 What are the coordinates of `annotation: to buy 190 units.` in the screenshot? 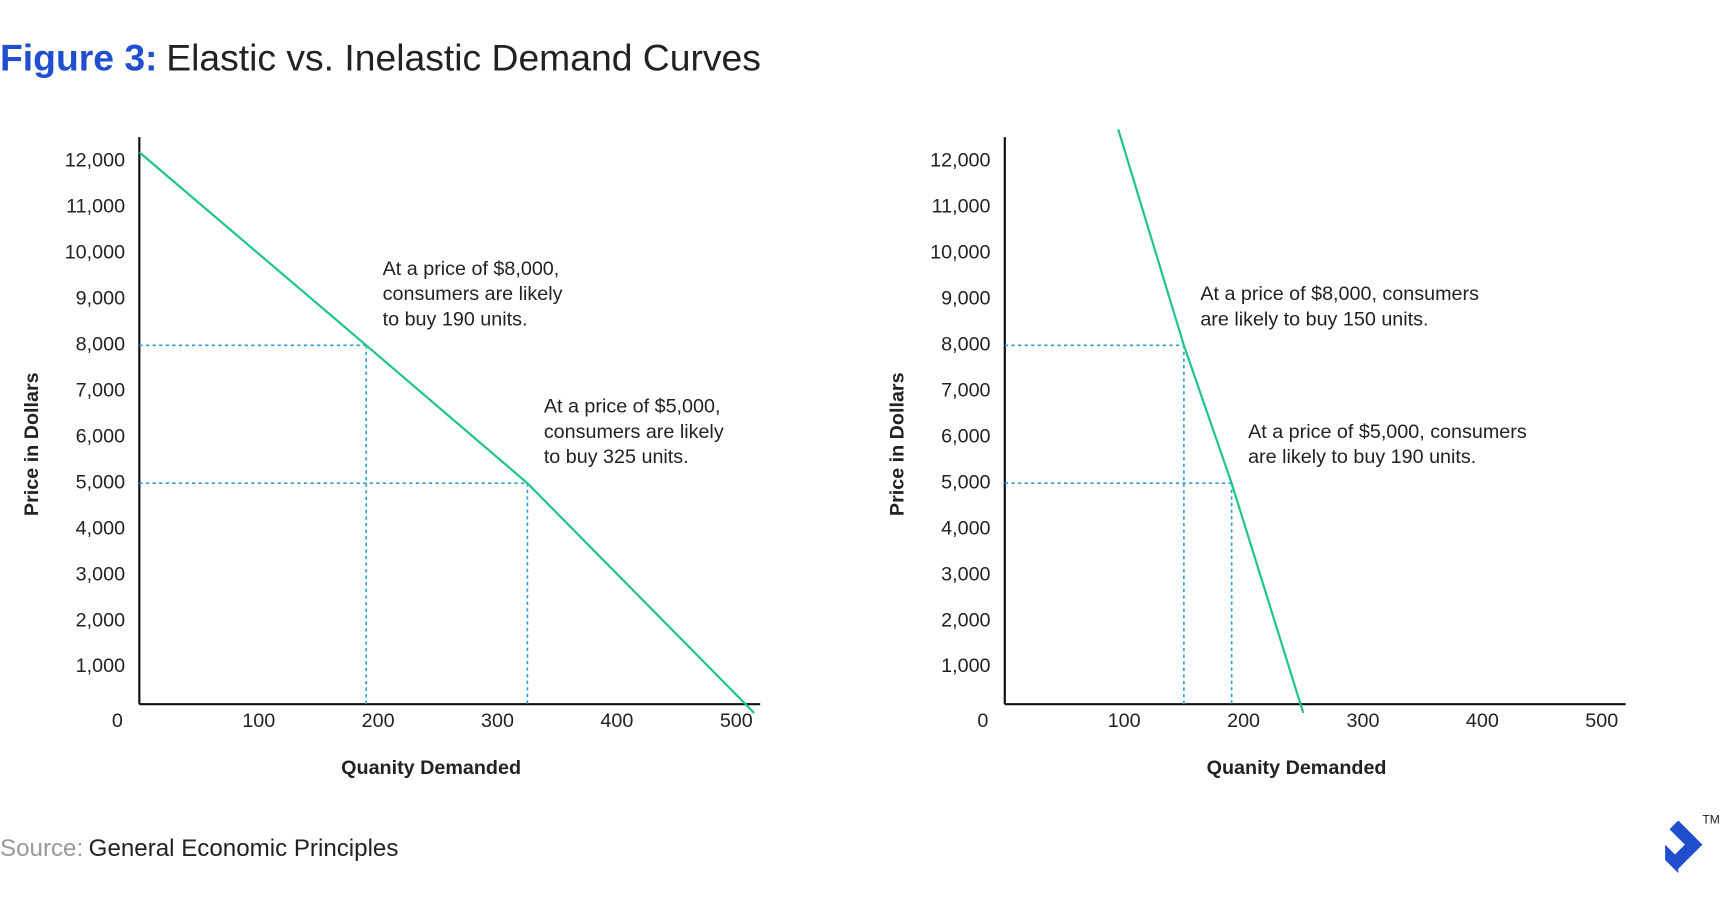 It's located at (455, 319).